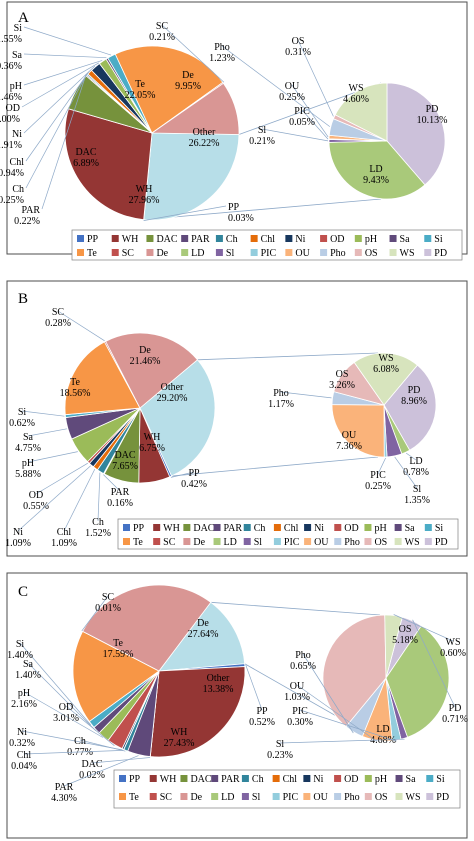 The height and width of the screenshot is (841, 474). I want to click on data-label-od: OD 3.01%, so click(66, 713).